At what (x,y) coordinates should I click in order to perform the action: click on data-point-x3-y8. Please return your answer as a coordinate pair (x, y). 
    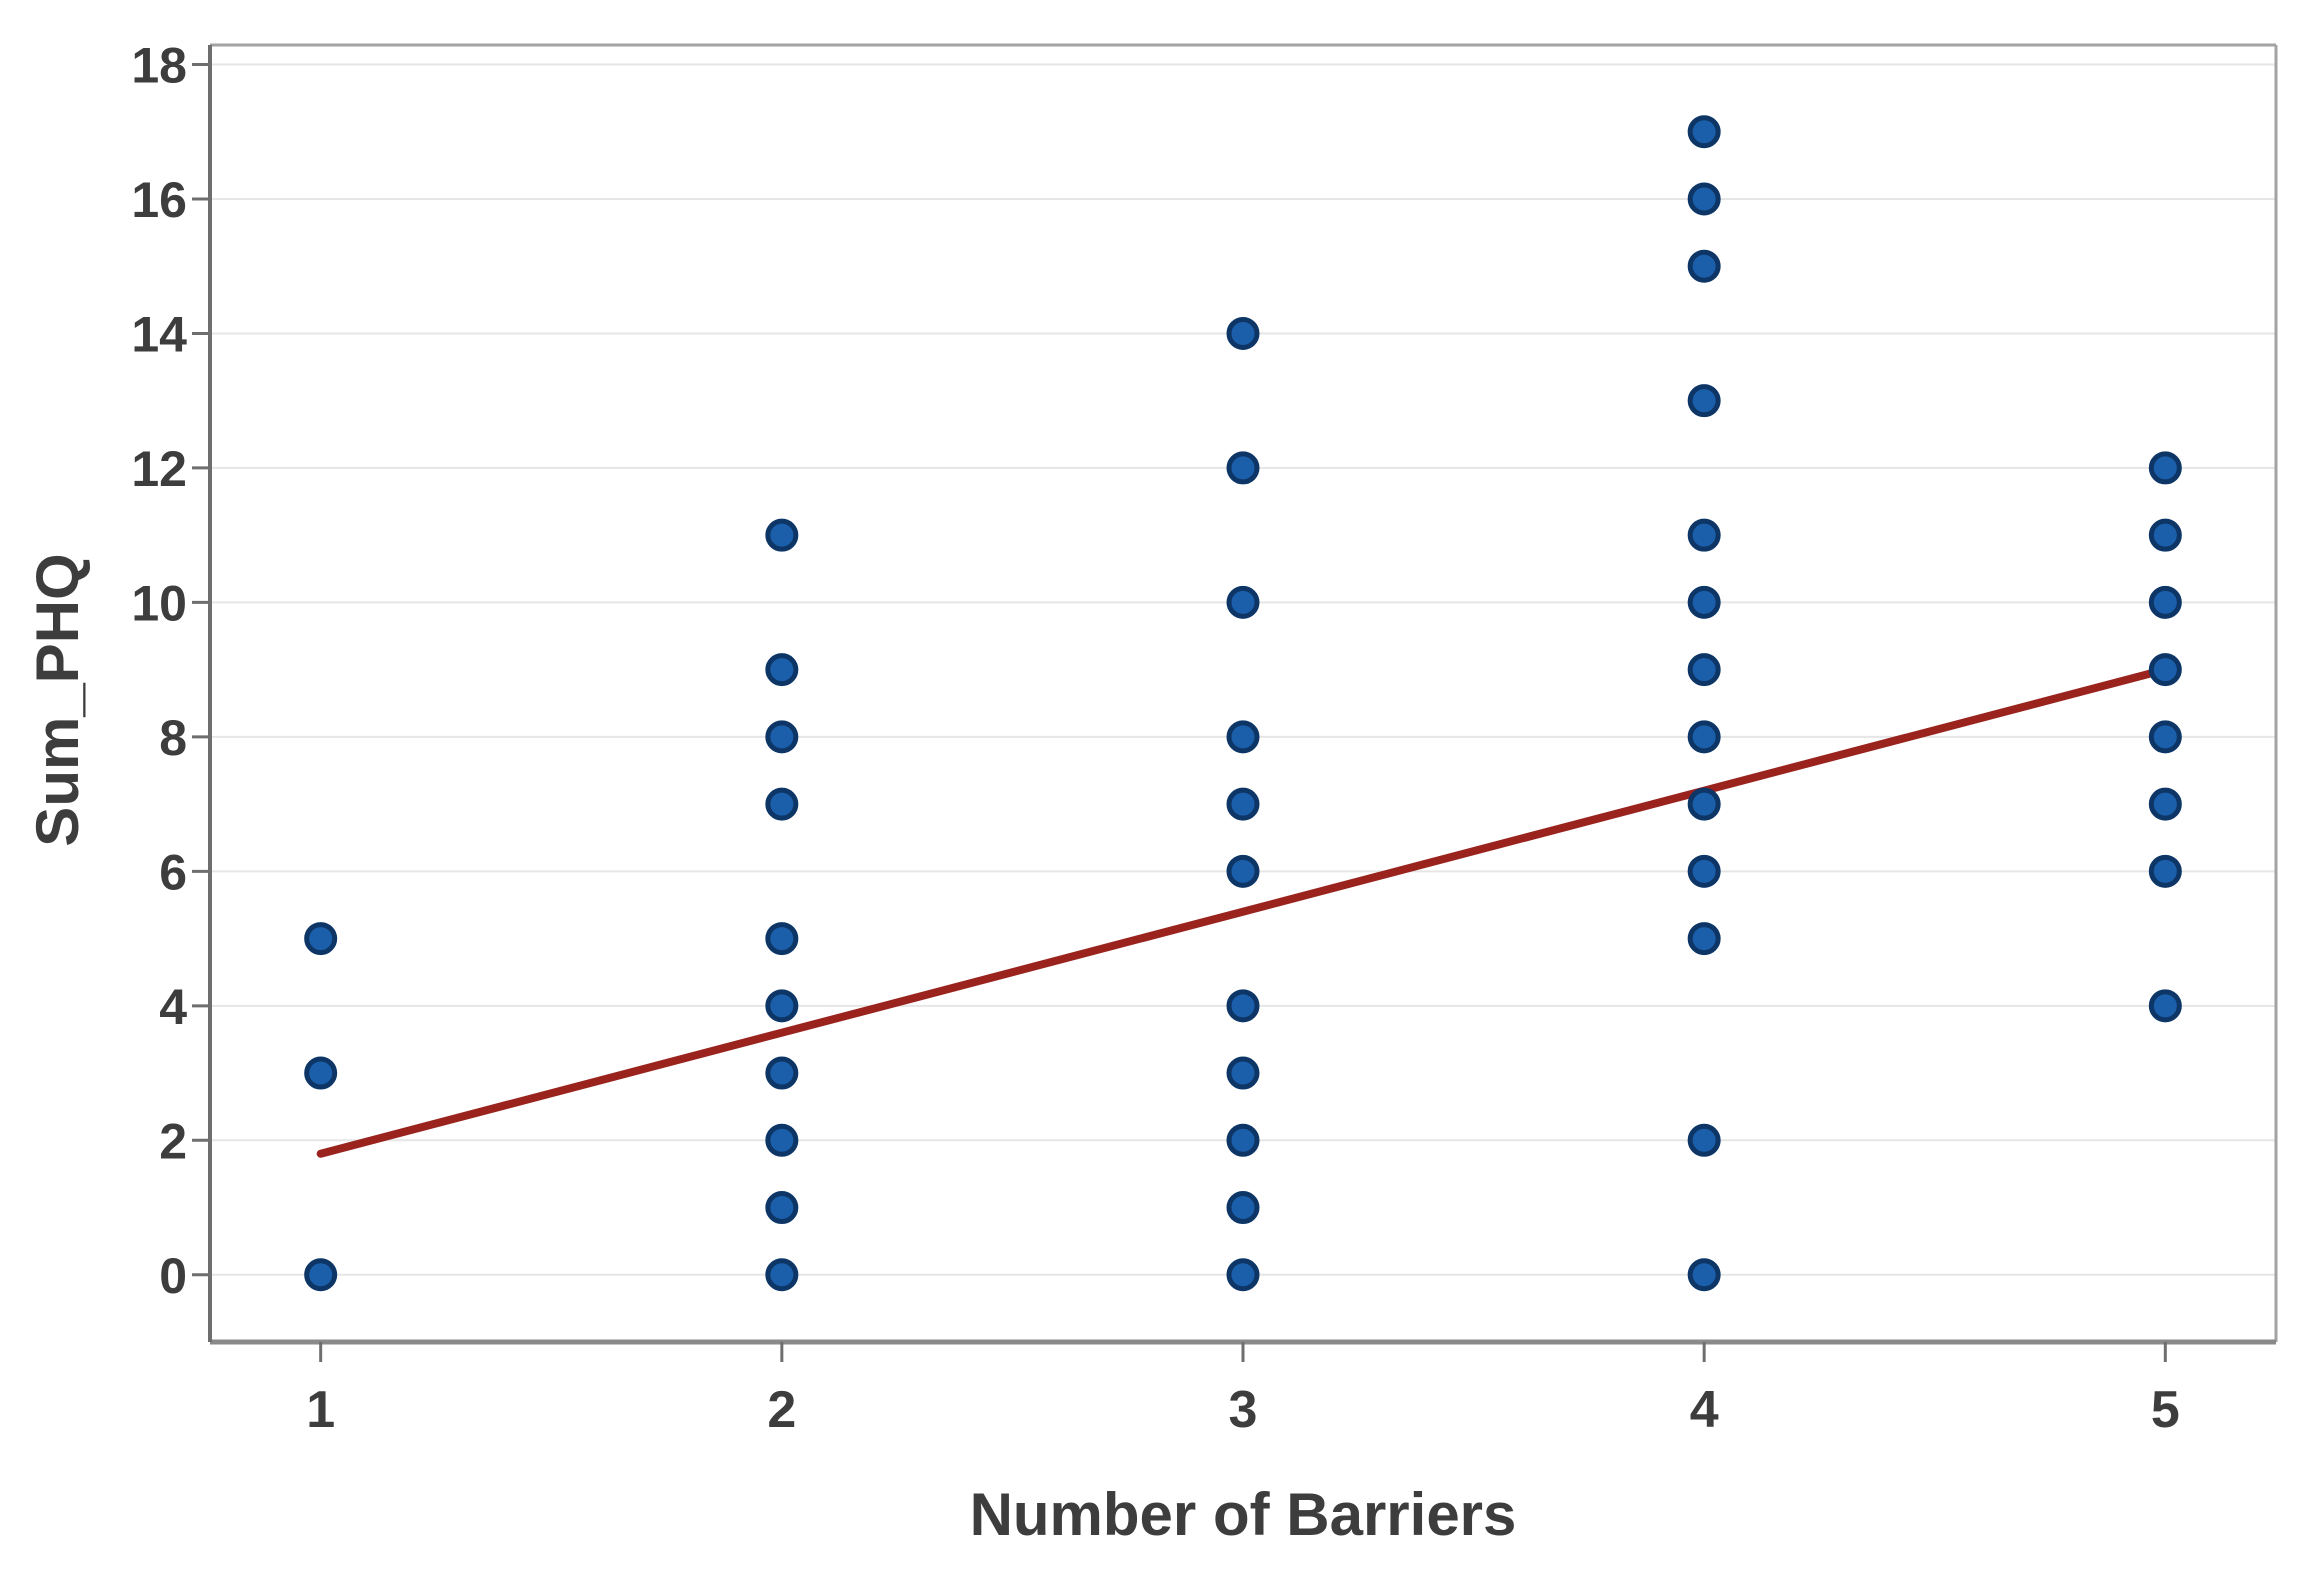
    Looking at the image, I should click on (1243, 737).